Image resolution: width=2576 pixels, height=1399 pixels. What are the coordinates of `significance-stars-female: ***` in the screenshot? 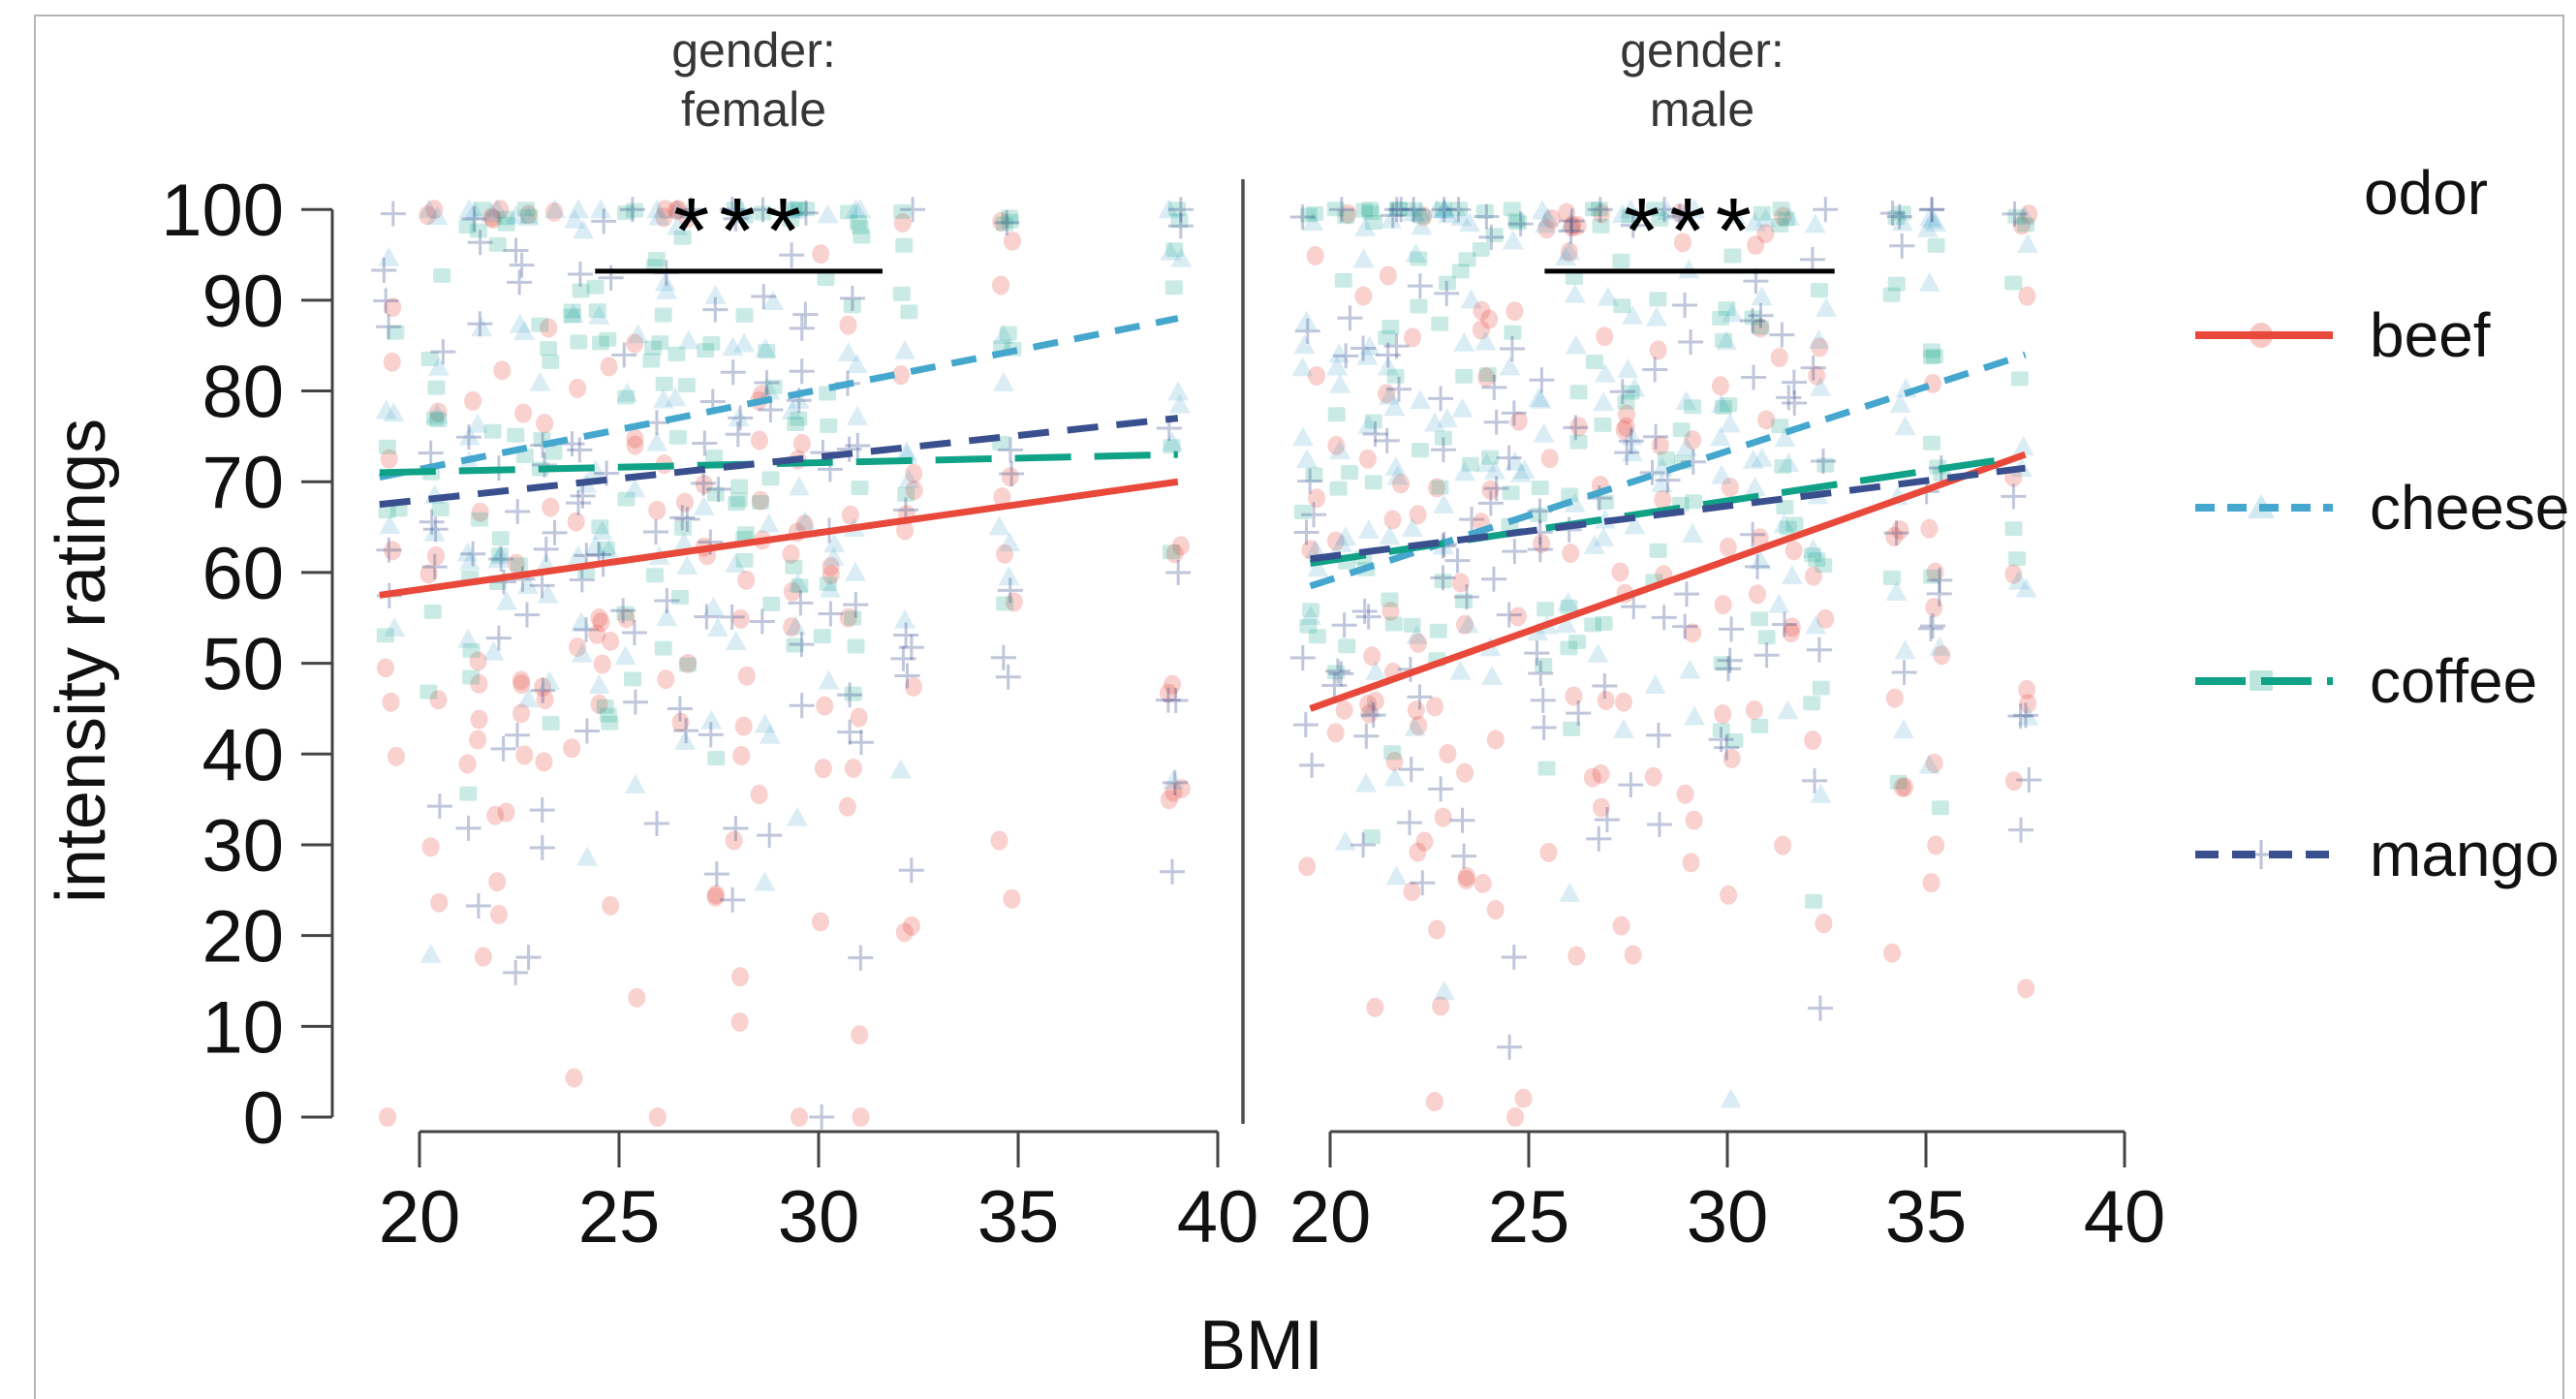 It's located at (742, 231).